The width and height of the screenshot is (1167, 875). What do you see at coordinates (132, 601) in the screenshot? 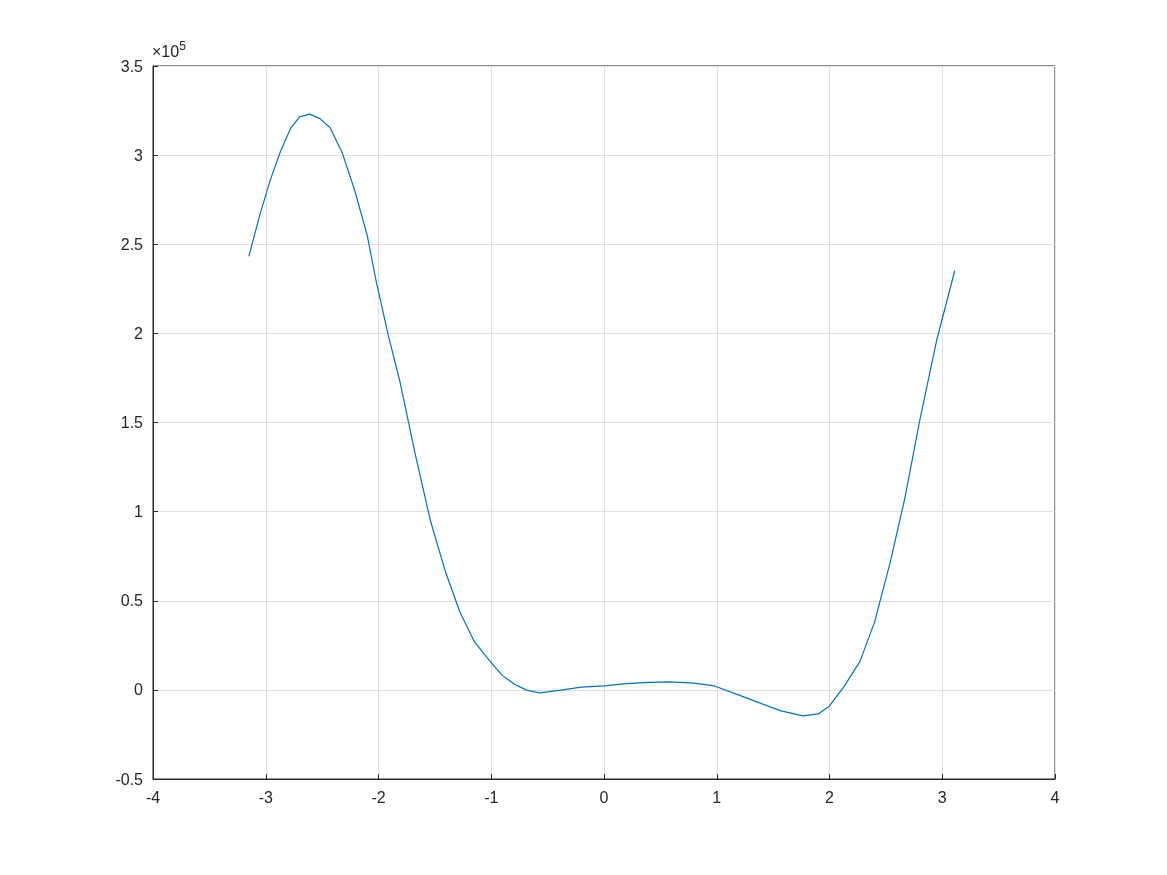
I see `y-tick-label: 0.5` at bounding box center [132, 601].